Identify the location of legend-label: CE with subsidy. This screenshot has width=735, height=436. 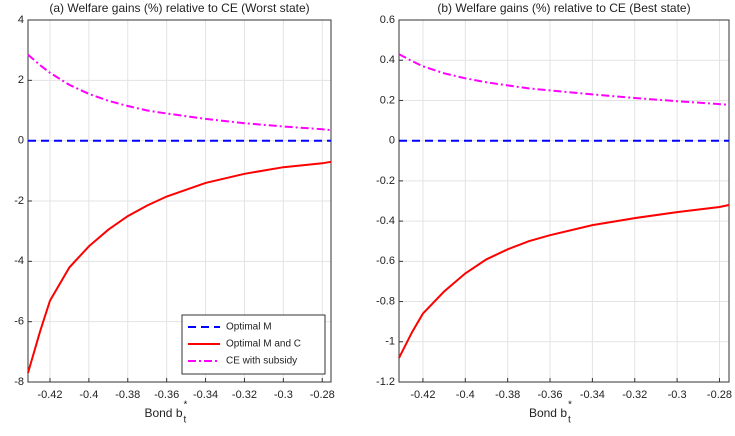
(261, 361).